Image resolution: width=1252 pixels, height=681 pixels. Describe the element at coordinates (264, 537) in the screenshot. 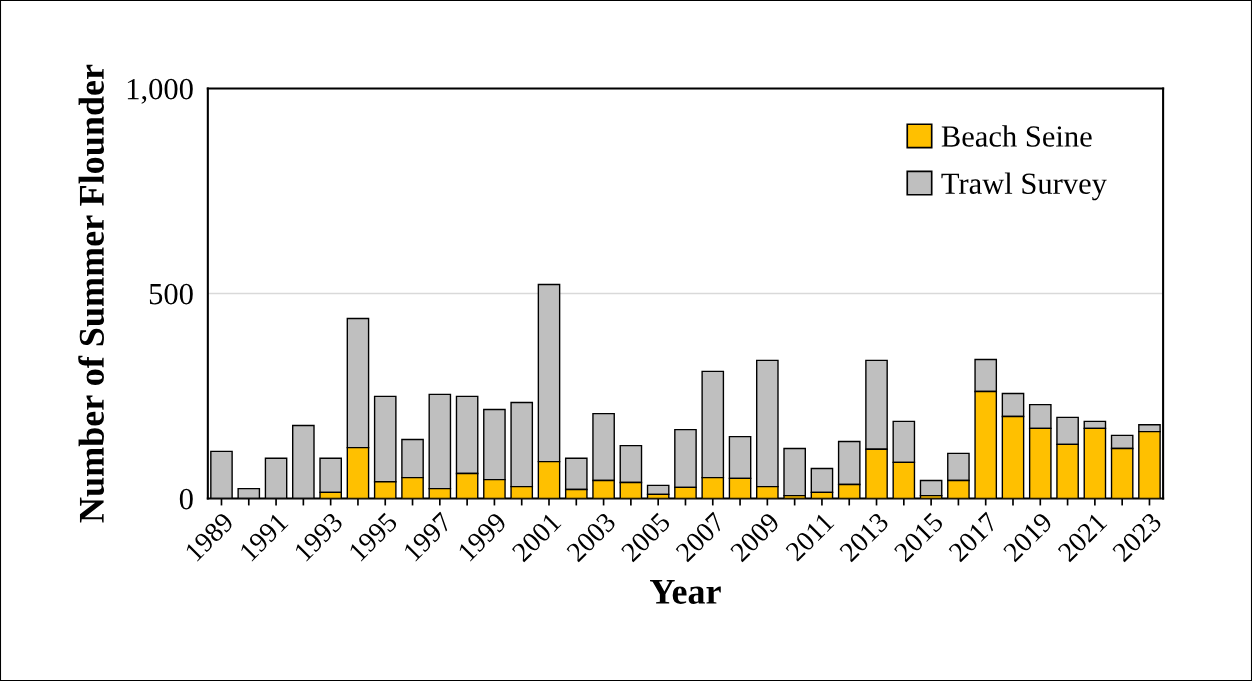

I see `x-tick-label: 1991` at that location.